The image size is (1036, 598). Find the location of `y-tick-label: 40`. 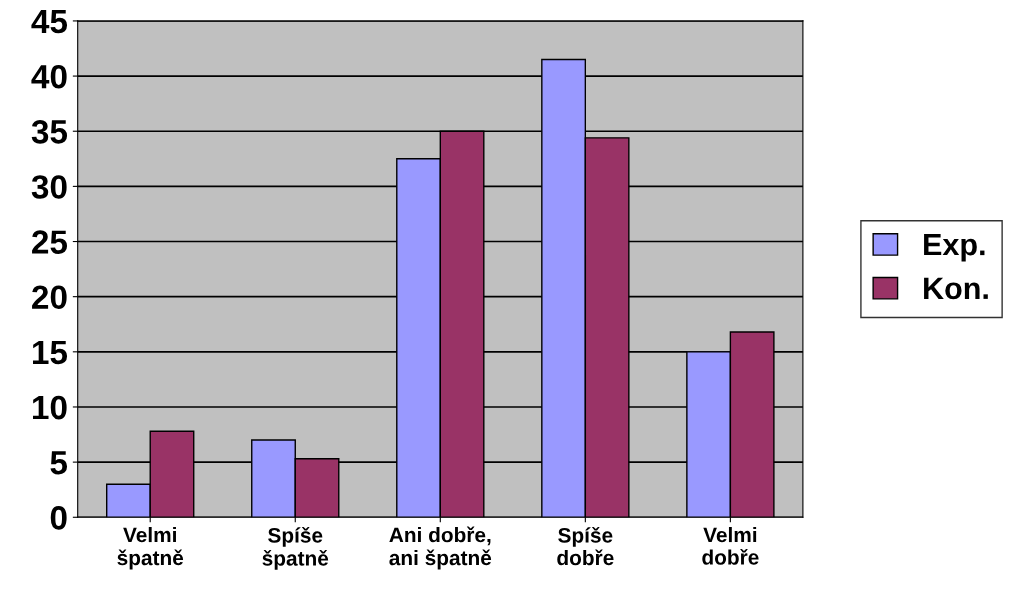

y-tick-label: 40 is located at coordinates (49, 76).